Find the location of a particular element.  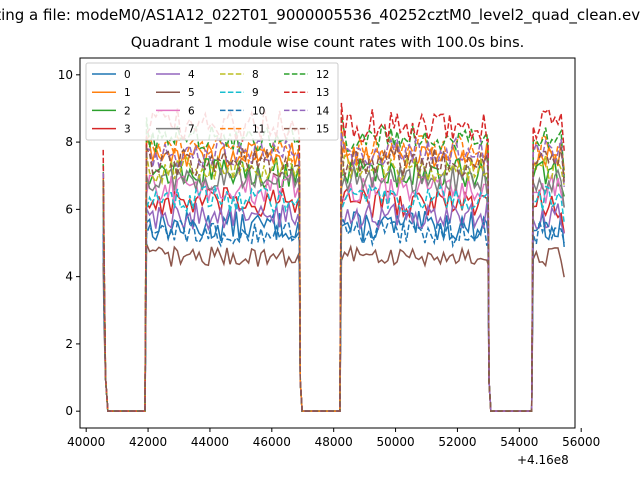

y-tick-label: 6 is located at coordinates (69, 209).